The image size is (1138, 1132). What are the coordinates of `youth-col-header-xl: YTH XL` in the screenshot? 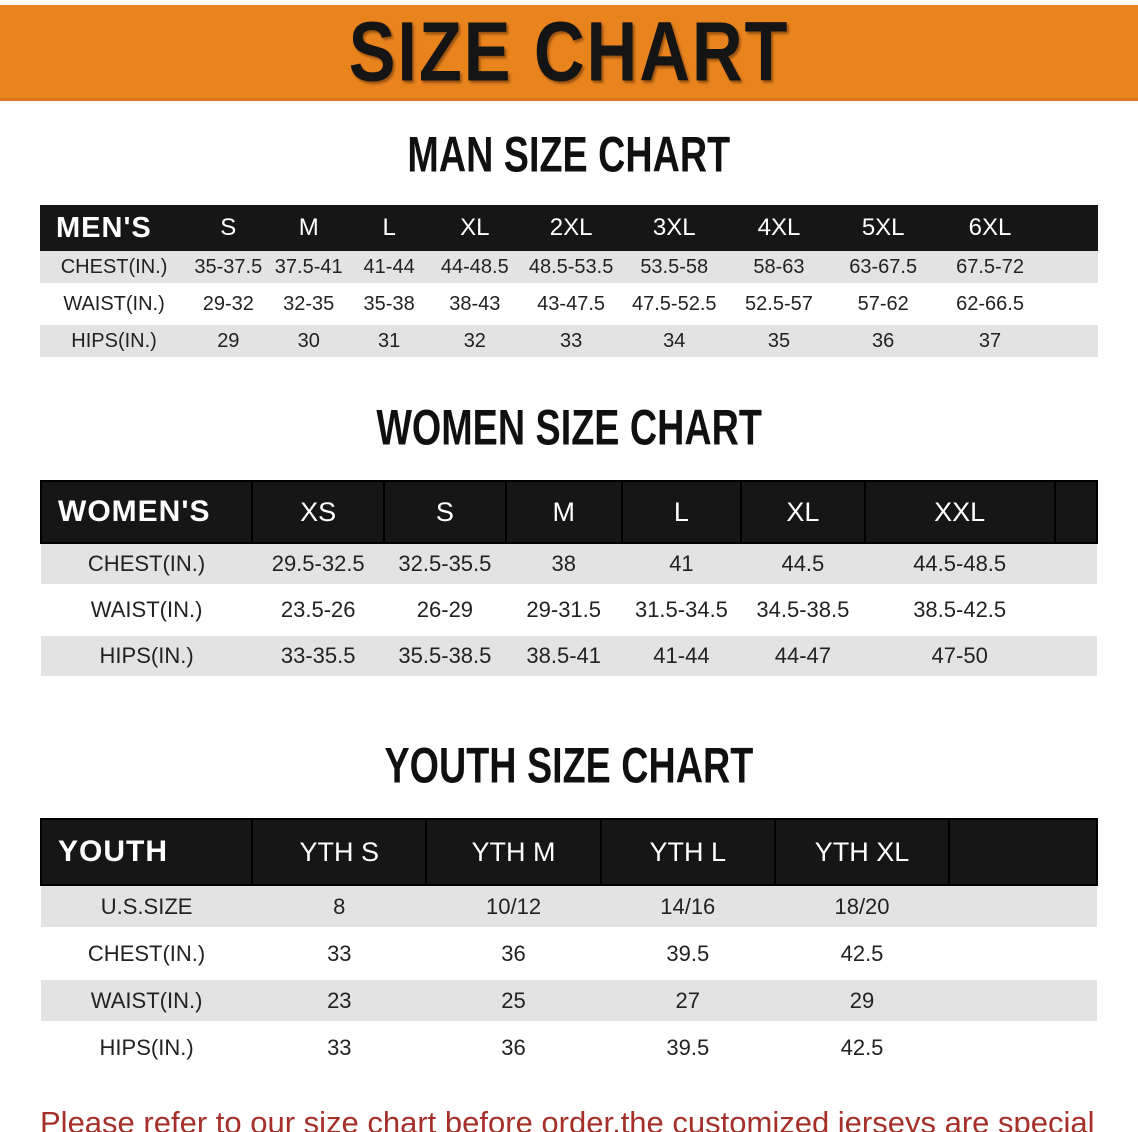 It's located at (862, 852).